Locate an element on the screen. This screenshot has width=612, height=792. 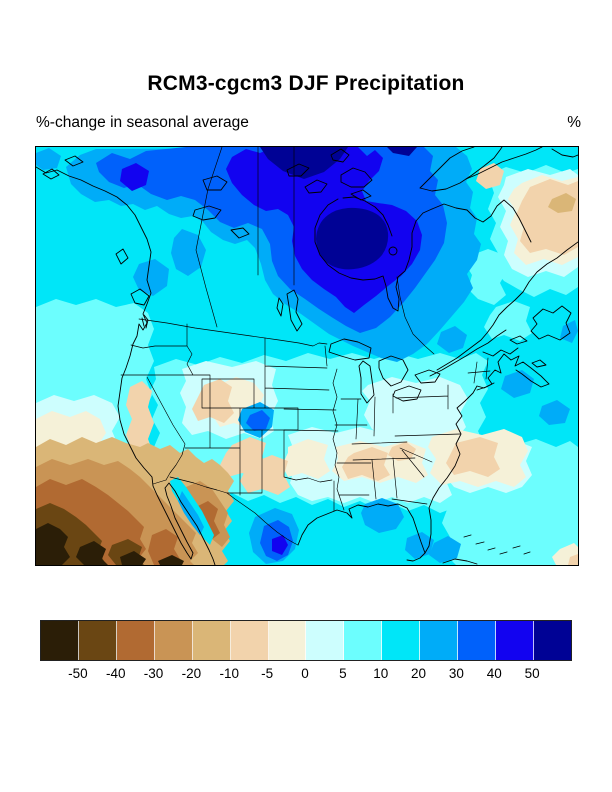
southampton-island is located at coordinates (356, 177).